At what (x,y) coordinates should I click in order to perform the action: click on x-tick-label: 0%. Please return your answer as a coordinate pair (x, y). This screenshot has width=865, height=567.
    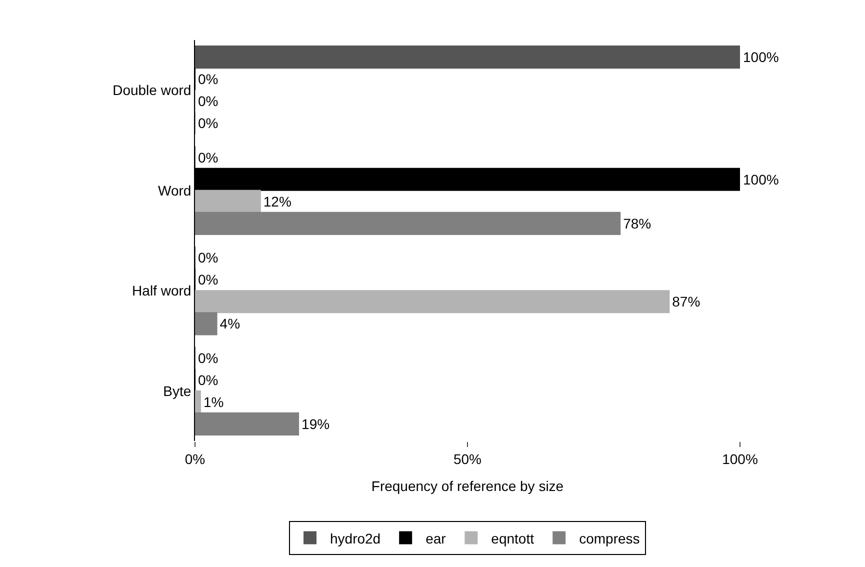
    Looking at the image, I should click on (195, 458).